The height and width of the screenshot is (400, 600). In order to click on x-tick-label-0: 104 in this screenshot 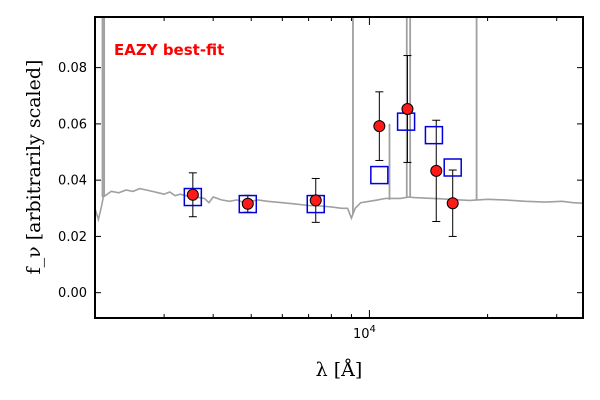, I will do `click(364, 333)`.